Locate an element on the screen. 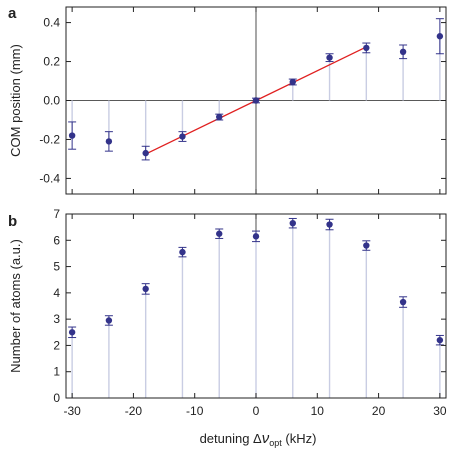  b-xtick-label-3: 0 is located at coordinates (256, 411).